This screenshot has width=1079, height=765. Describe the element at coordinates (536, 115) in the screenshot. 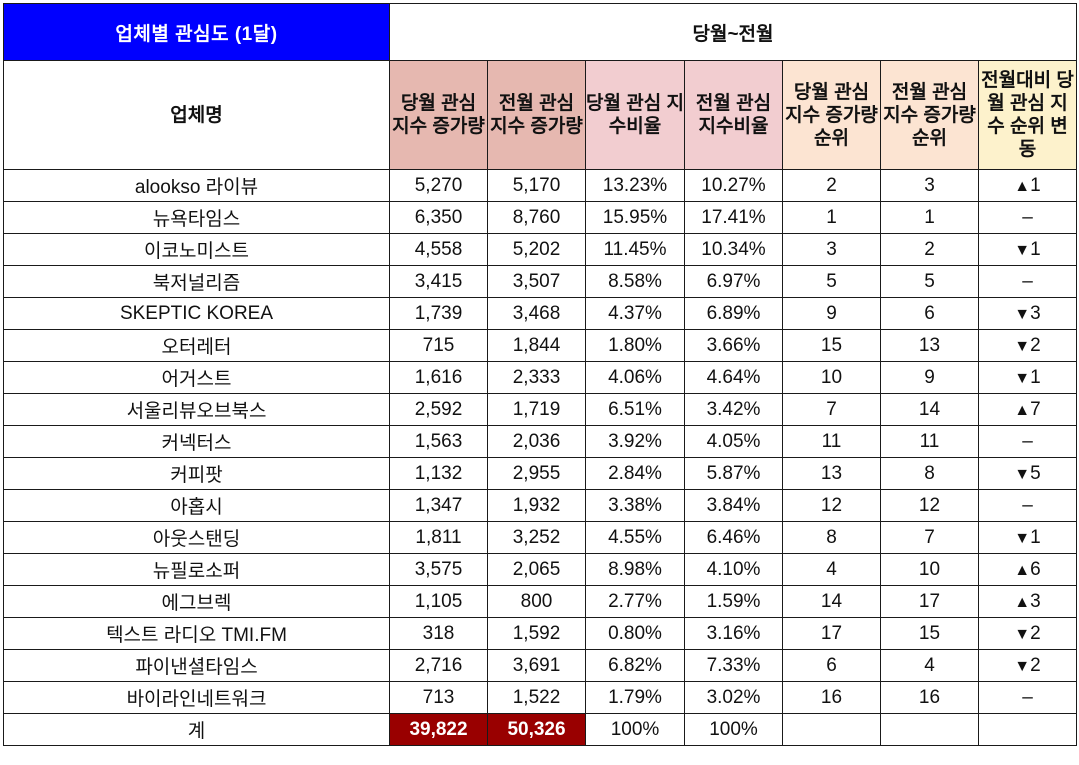

I see `header-prev-increase: 전월 관심 지수 증가량` at that location.